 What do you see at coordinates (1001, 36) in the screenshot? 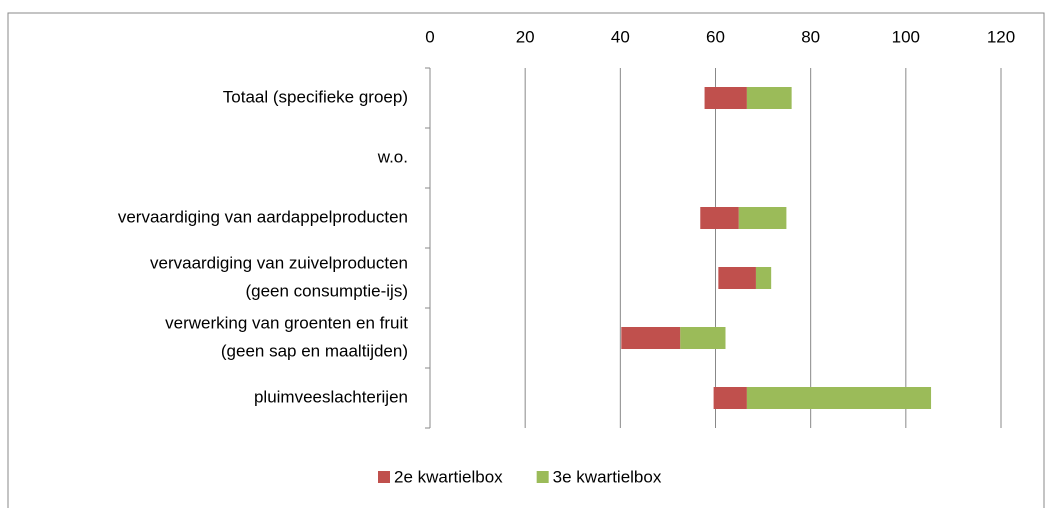
I see `x-tick-label: 120` at bounding box center [1001, 36].